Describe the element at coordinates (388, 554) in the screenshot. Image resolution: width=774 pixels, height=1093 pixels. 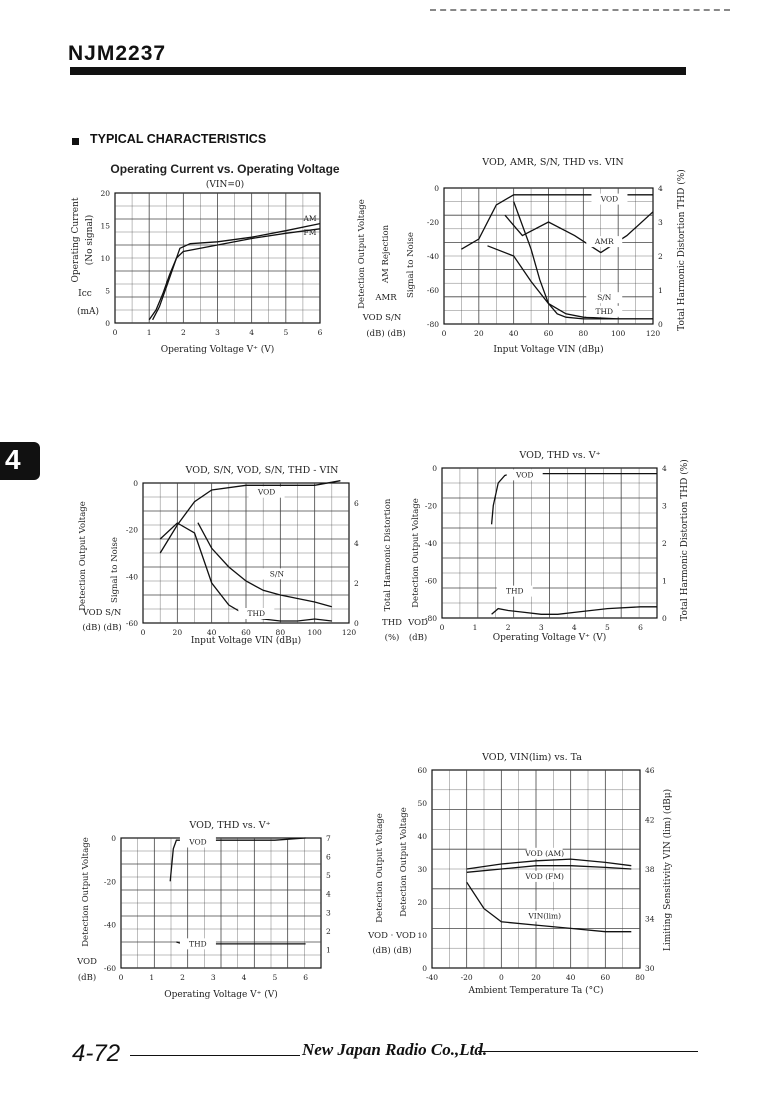
I see `y2-axis-label: Total Harmonic Distortion` at that location.